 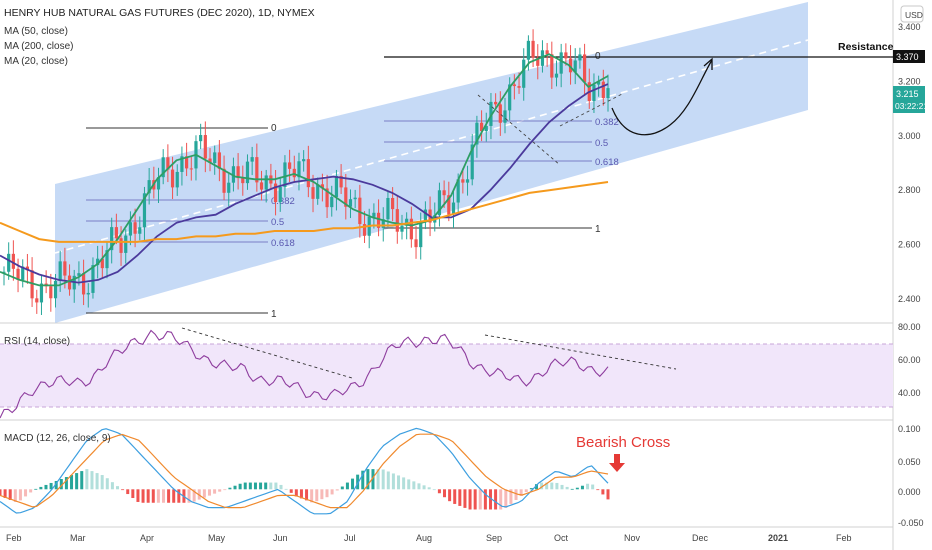 I want to click on legend-ma200: MA (200, close), so click(x=38, y=46).